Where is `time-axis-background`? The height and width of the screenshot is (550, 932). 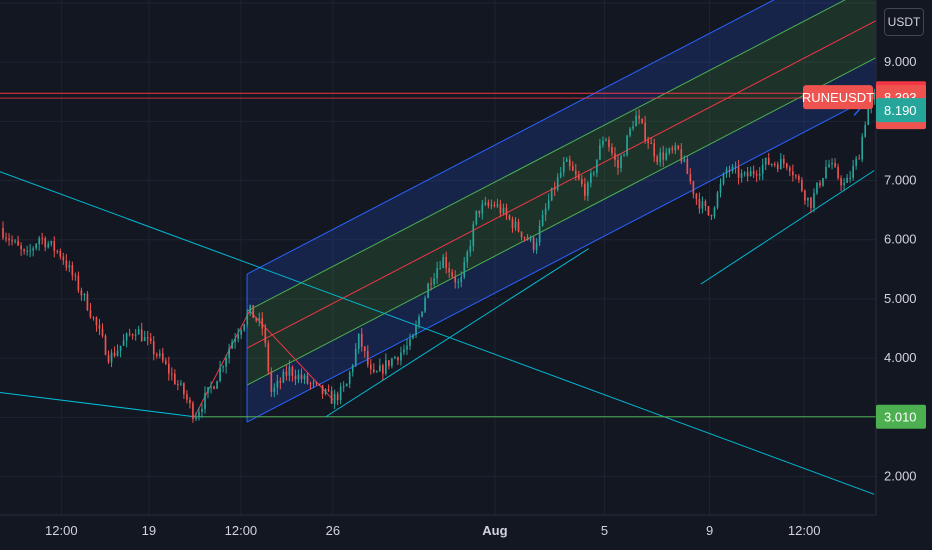
time-axis-background is located at coordinates (466, 532).